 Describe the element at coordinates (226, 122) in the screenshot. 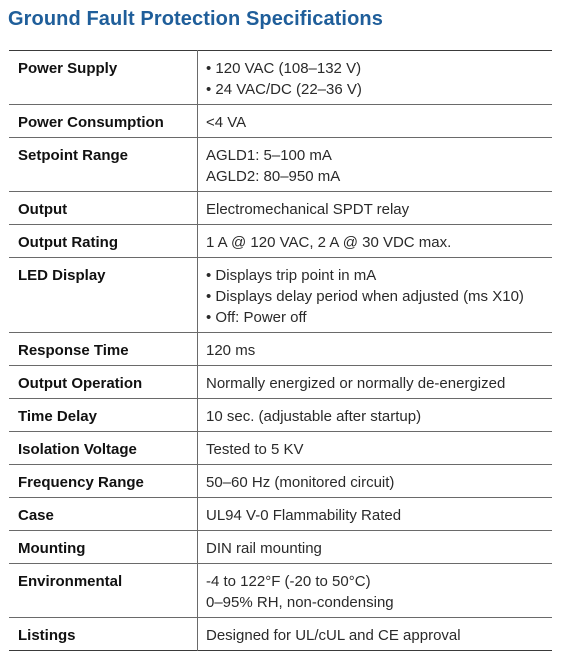

I see `value-line: <4 VA` at that location.